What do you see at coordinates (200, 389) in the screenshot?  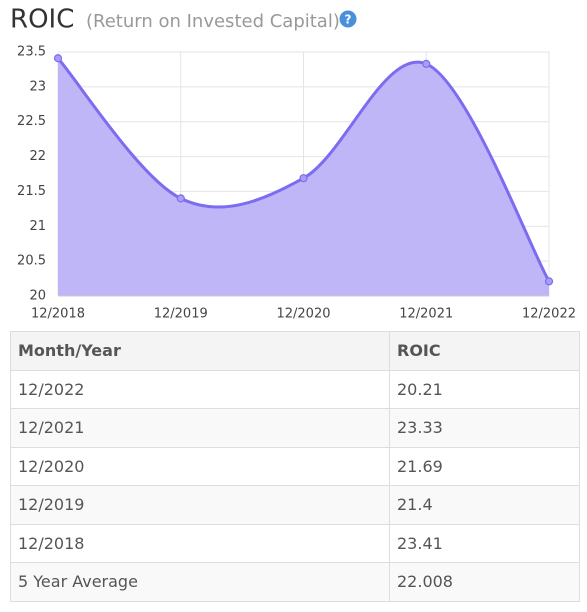 I see `table-cell: 12/2022` at bounding box center [200, 389].